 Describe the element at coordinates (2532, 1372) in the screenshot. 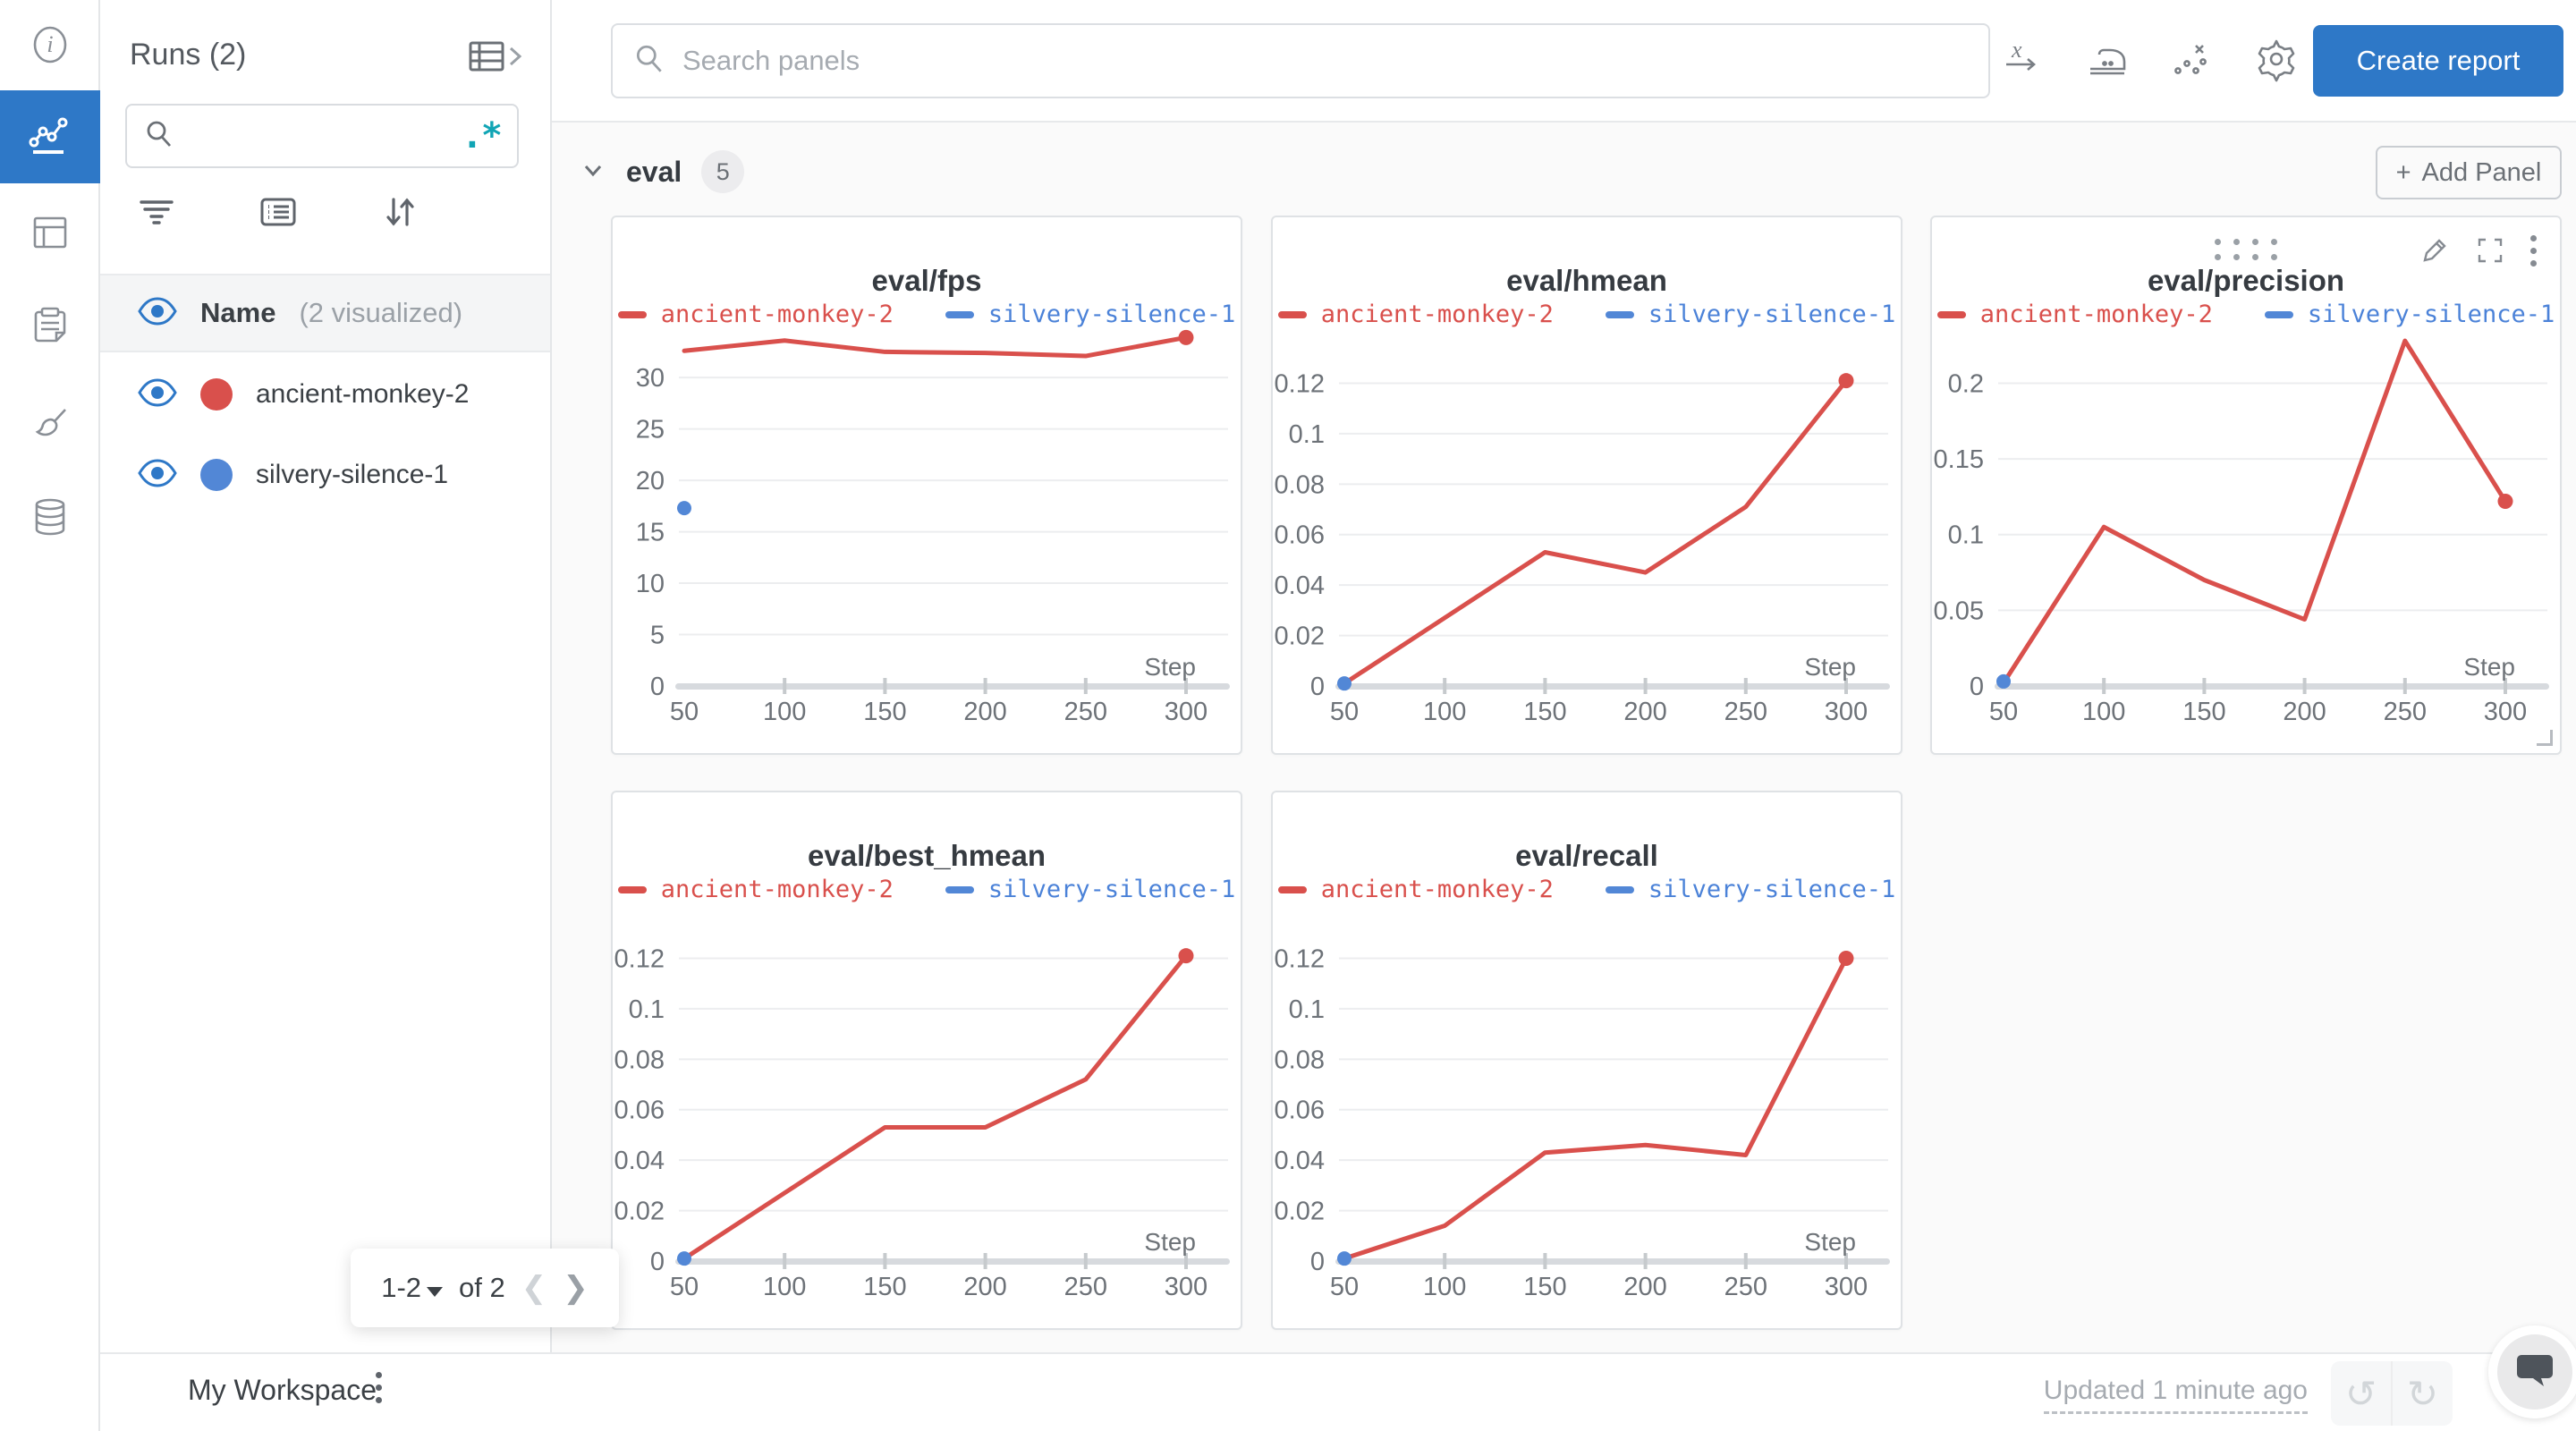

I see `chat-support-button` at that location.